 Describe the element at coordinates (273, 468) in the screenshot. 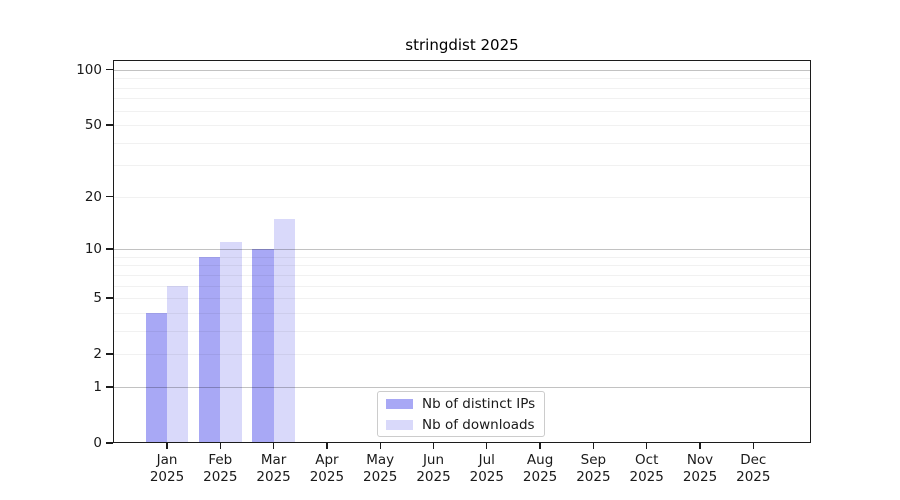

I see `x-tick-label: Mar 2025` at that location.